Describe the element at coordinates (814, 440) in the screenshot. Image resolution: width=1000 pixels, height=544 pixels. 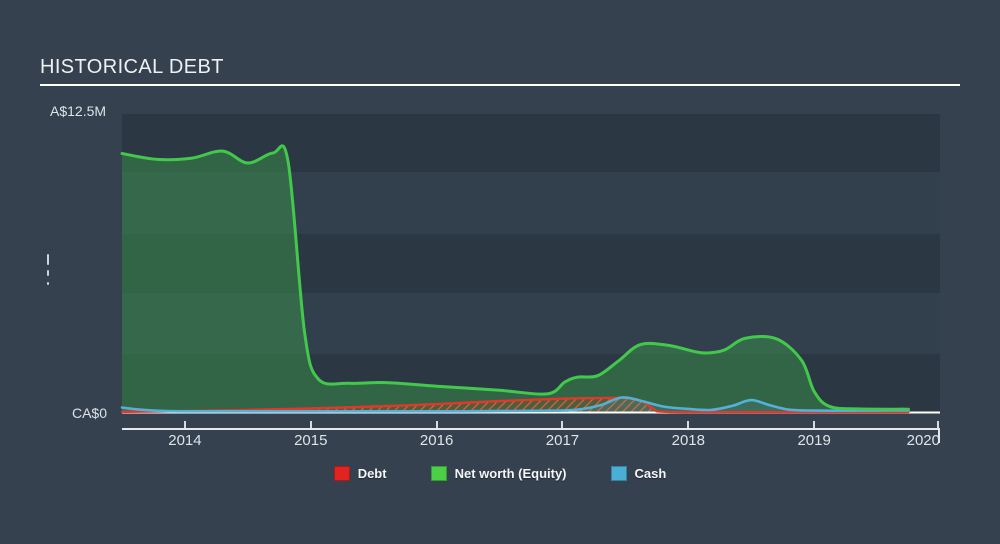
I see `x-tick-label: 2019` at that location.